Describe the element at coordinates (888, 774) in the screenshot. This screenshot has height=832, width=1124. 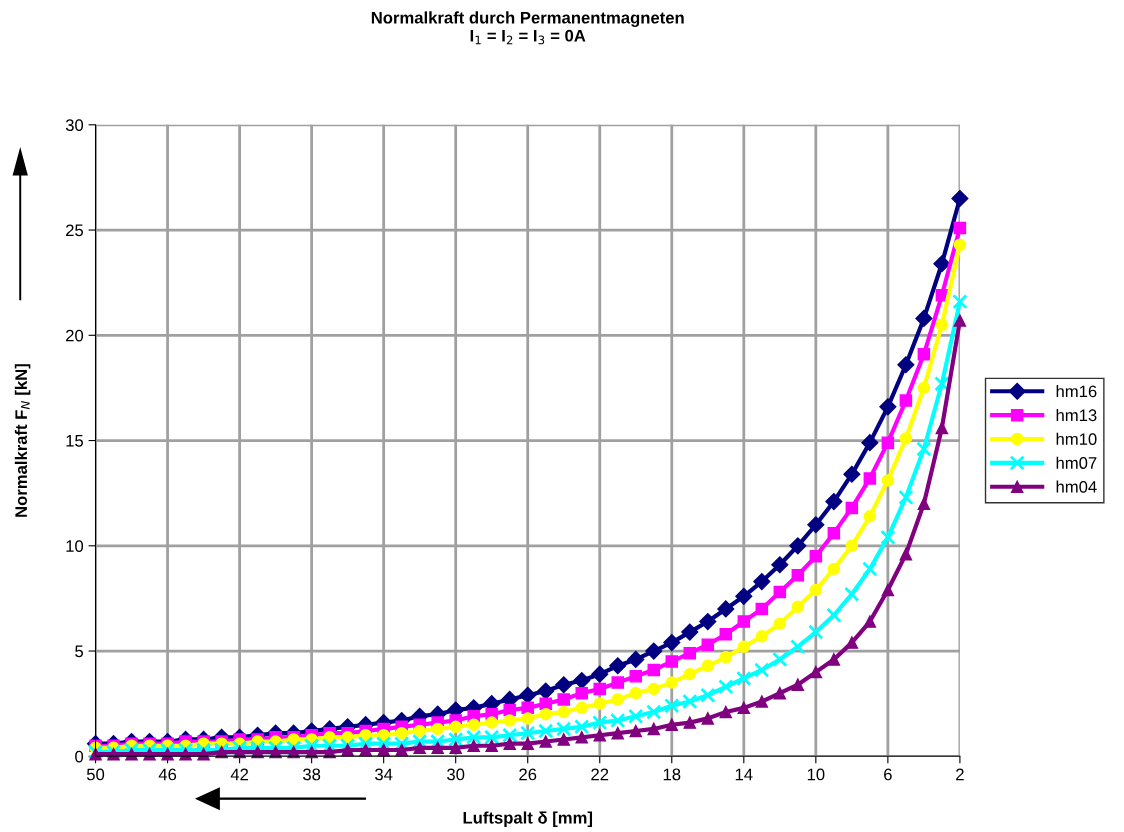
I see `x-tick-label: 6` at that location.